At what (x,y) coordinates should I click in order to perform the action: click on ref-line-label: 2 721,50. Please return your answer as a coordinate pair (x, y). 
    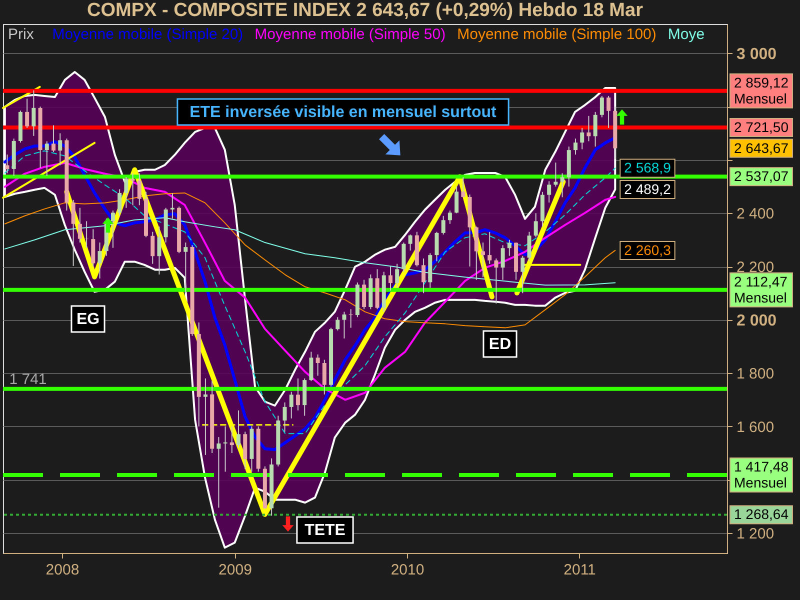
    Looking at the image, I should click on (761, 127).